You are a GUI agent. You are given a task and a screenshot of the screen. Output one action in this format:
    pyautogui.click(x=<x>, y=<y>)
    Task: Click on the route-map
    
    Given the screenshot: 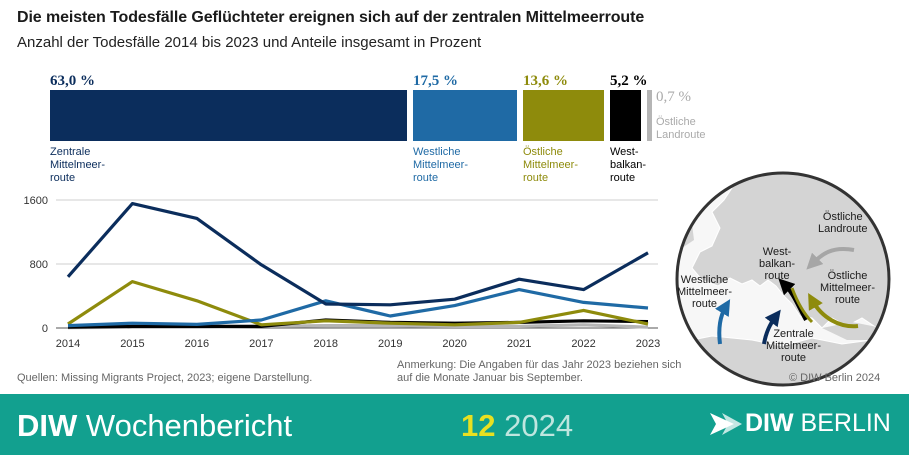 What is the action you would take?
    pyautogui.click(x=783, y=279)
    